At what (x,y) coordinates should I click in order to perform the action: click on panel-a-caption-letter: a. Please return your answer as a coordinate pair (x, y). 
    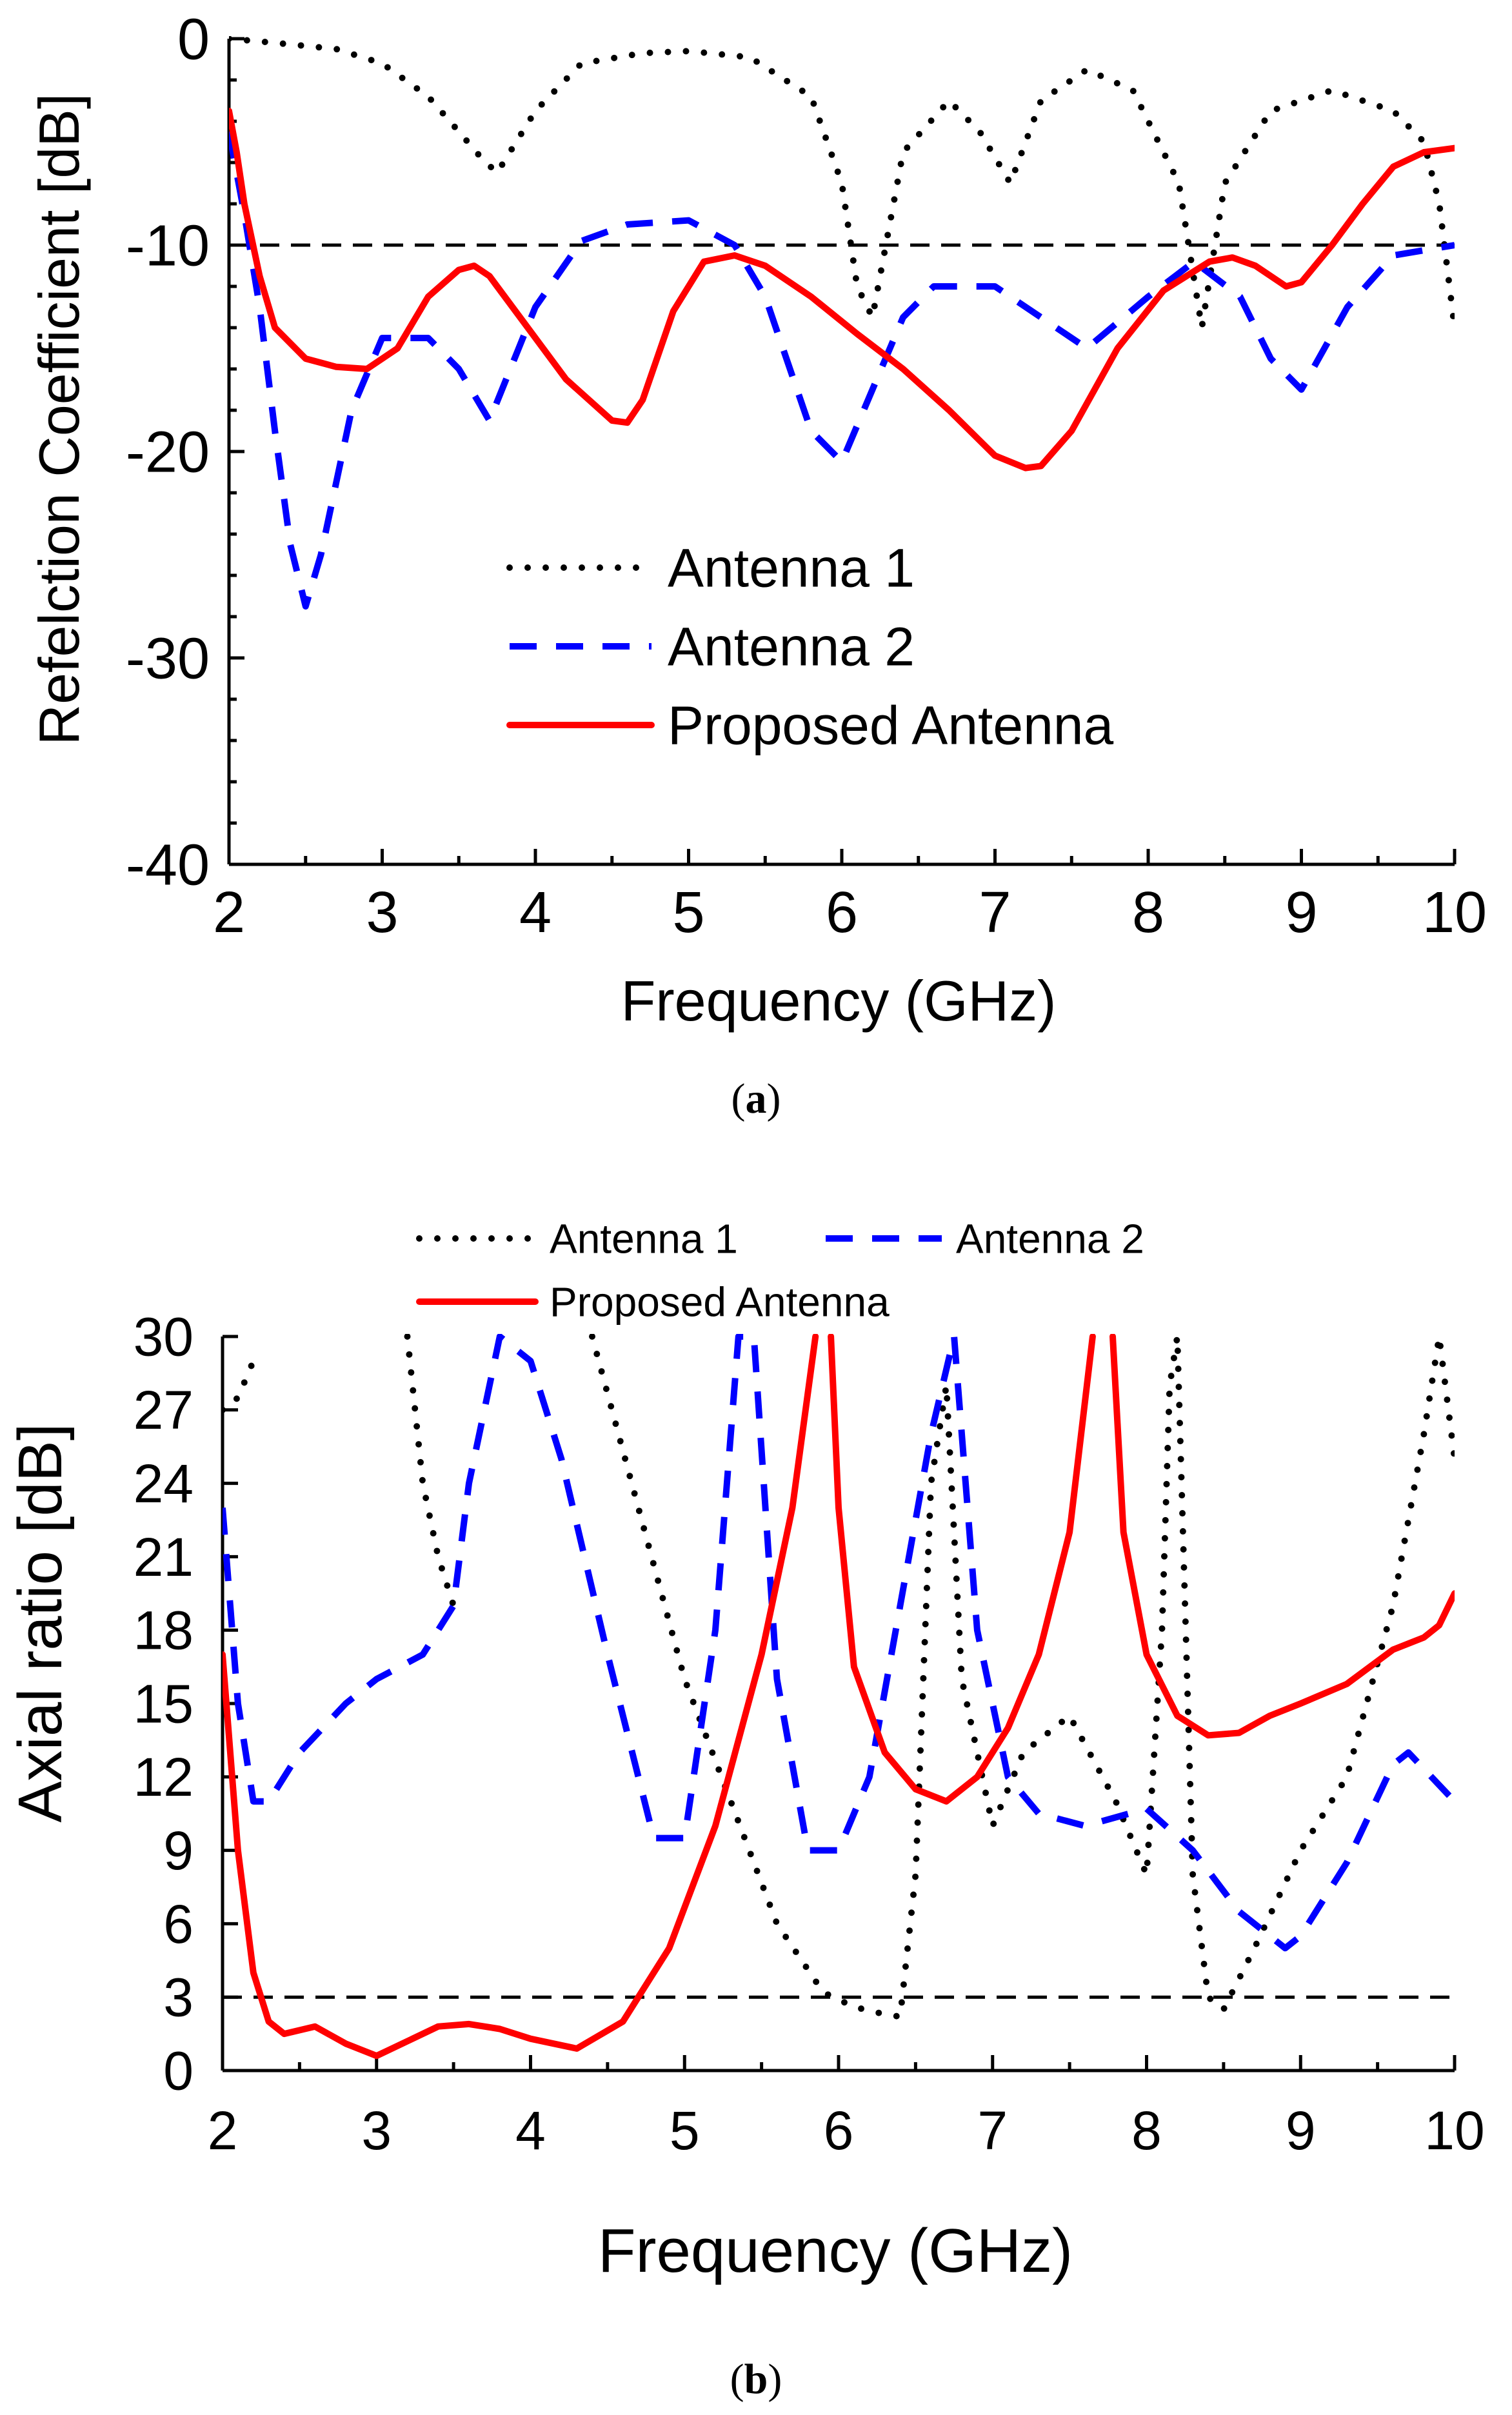
    Looking at the image, I should click on (757, 1098).